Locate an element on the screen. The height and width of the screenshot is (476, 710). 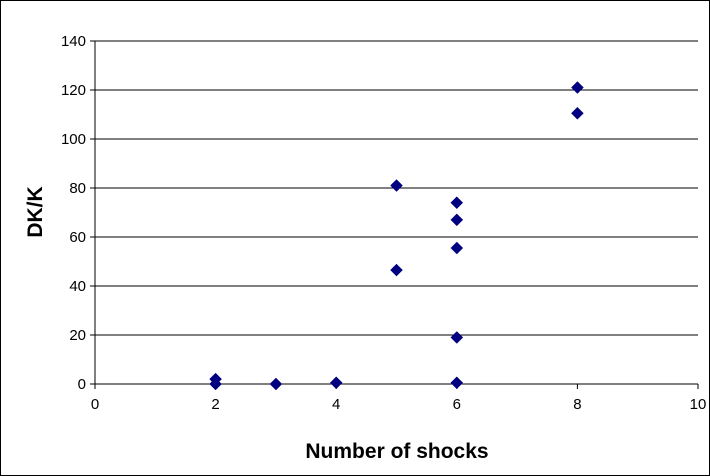
y-tick-label: 20 is located at coordinates (77, 335).